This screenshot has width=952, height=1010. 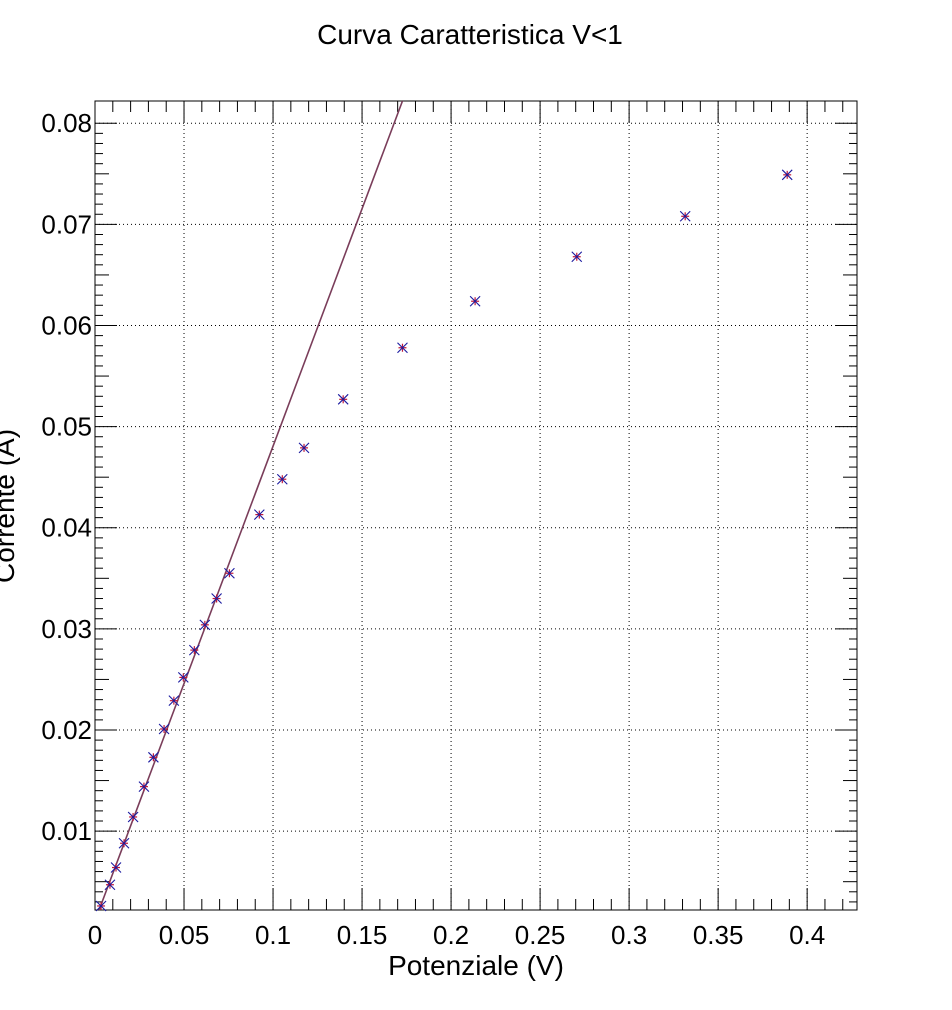 What do you see at coordinates (10, 506) in the screenshot?
I see `y-axis-label: Corrente (A)` at bounding box center [10, 506].